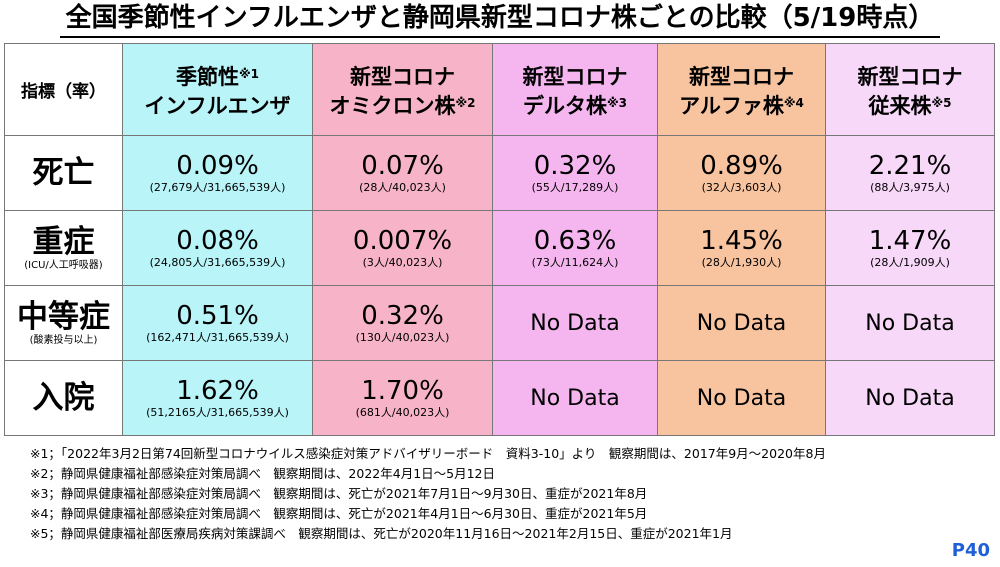  I want to click on cell-influenza-hospitalization: 1.62% (51,2165人/31,665,539人), so click(217, 398).